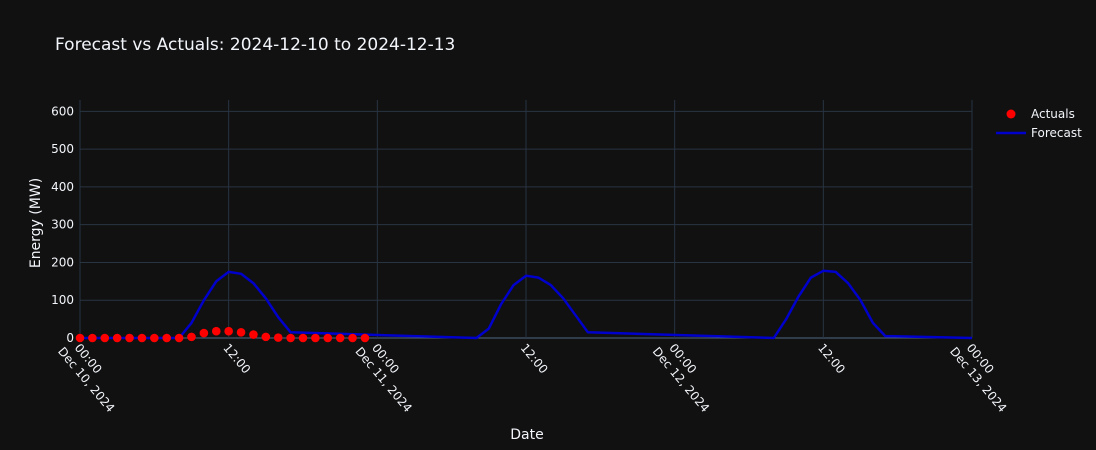 Image resolution: width=1096 pixels, height=450 pixels. What do you see at coordinates (222, 334) in the screenshot?
I see `actuals-series` at bounding box center [222, 334].